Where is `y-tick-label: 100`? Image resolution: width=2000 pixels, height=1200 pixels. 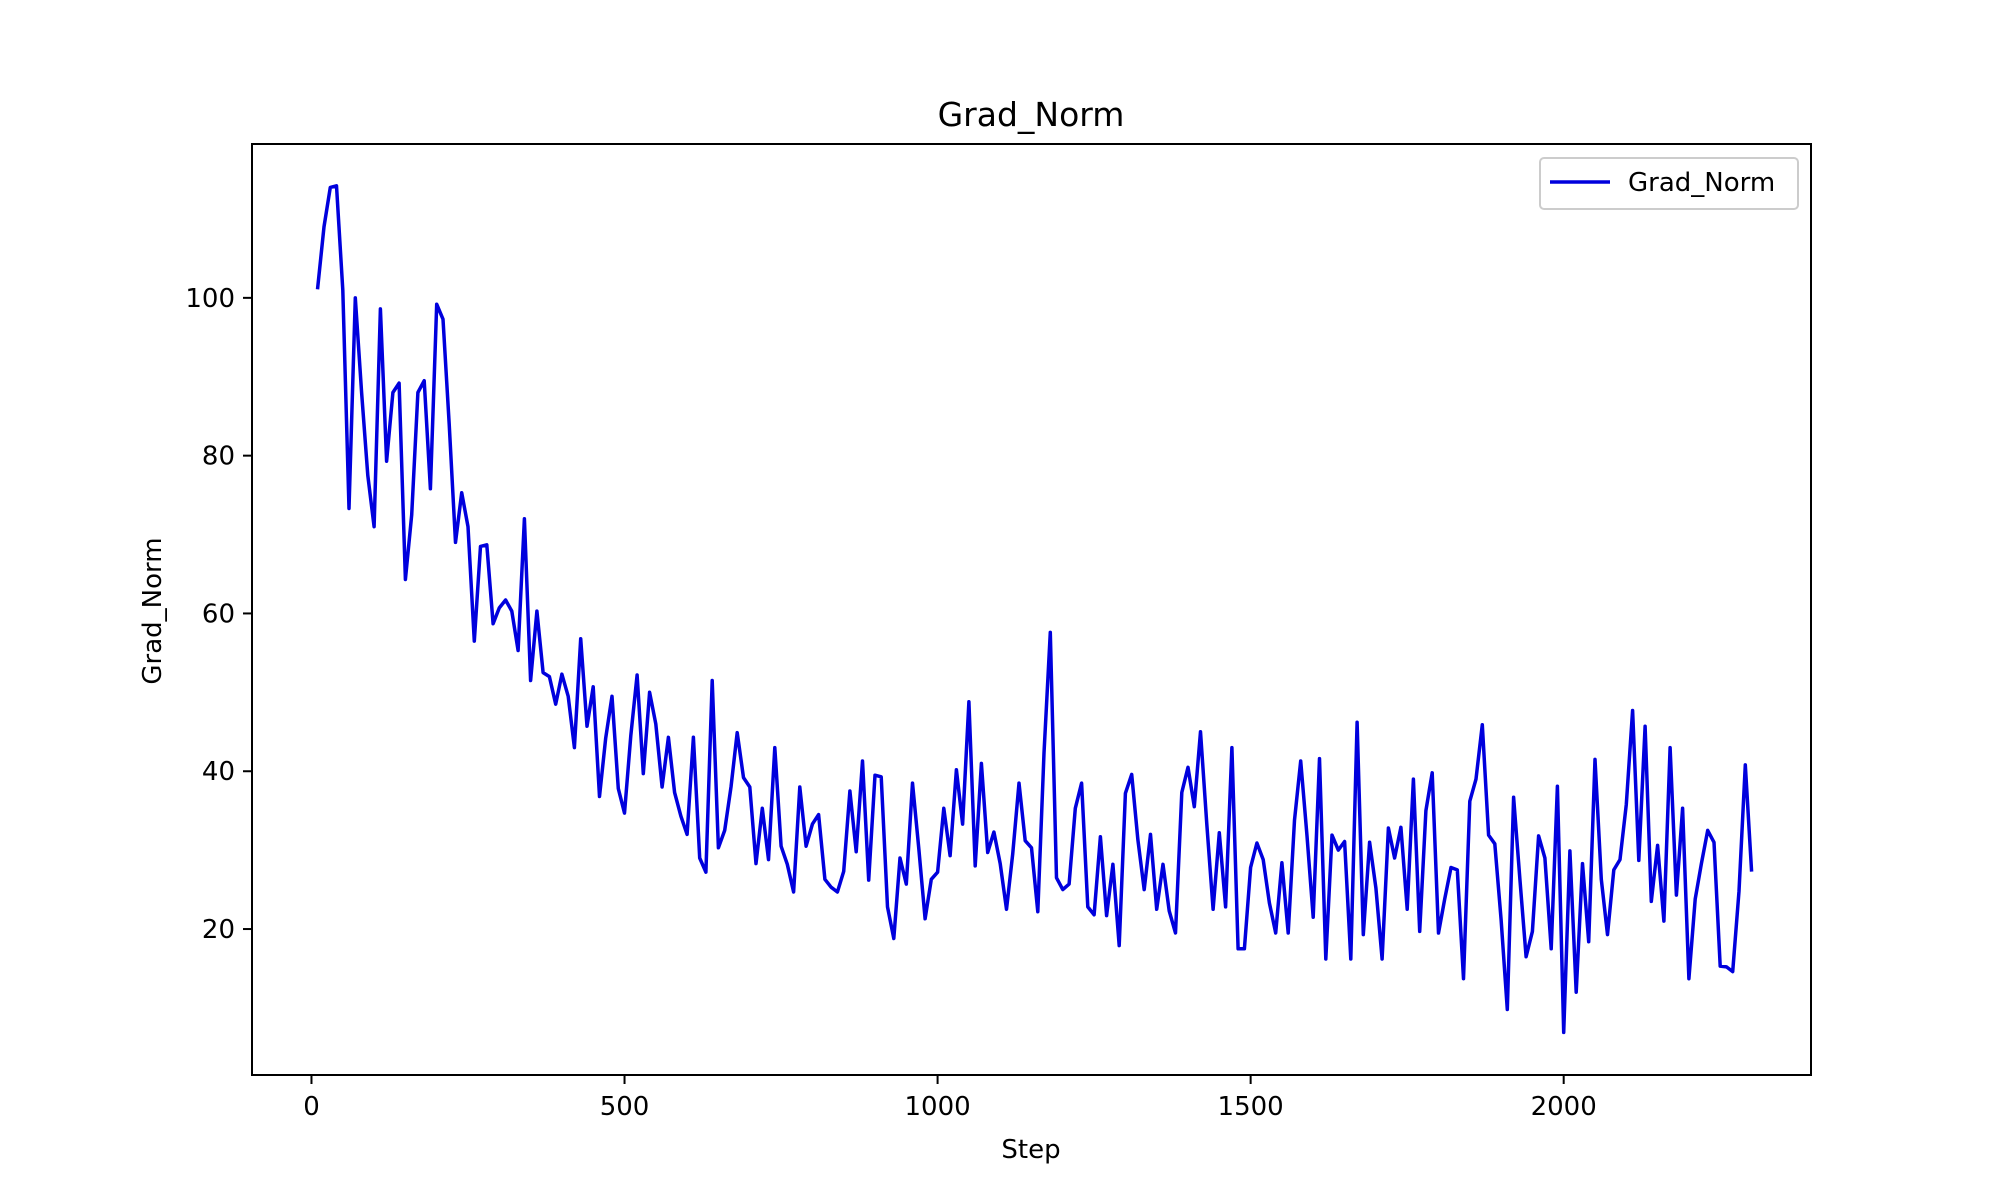
y-tick-label: 100 is located at coordinates (210, 299).